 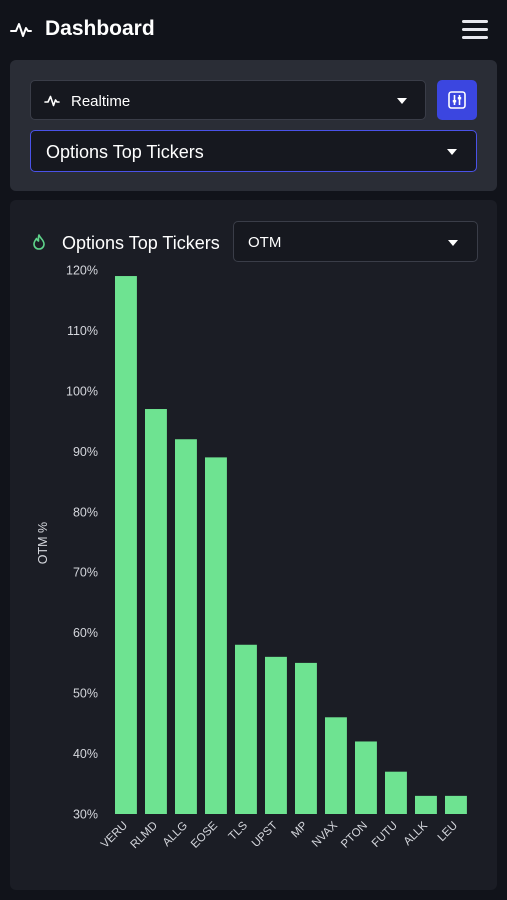 I want to click on mode-select: Realtime, so click(x=228, y=100).